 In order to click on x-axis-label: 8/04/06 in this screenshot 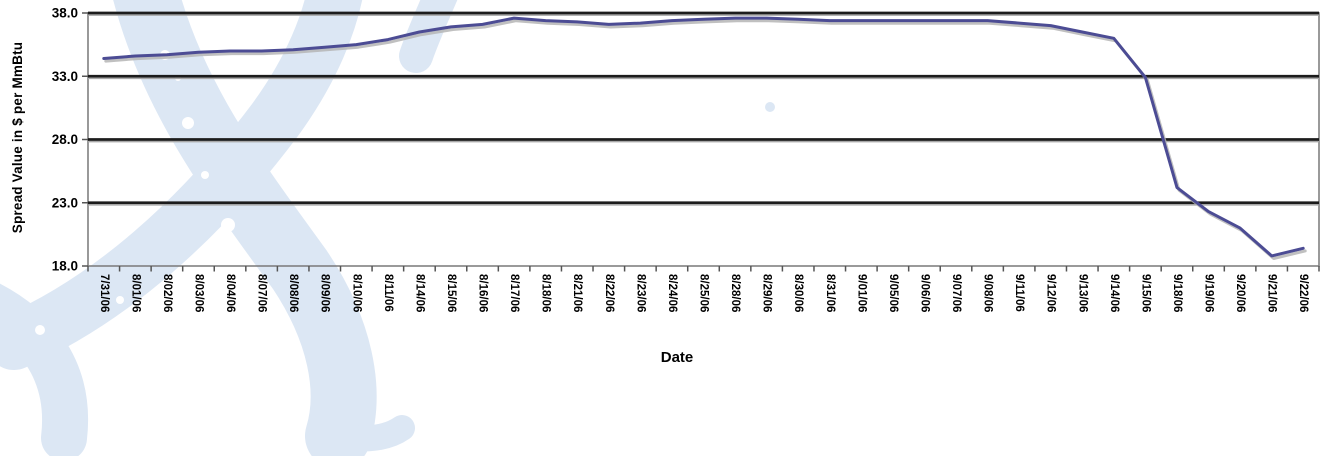, I will do `click(230, 293)`.